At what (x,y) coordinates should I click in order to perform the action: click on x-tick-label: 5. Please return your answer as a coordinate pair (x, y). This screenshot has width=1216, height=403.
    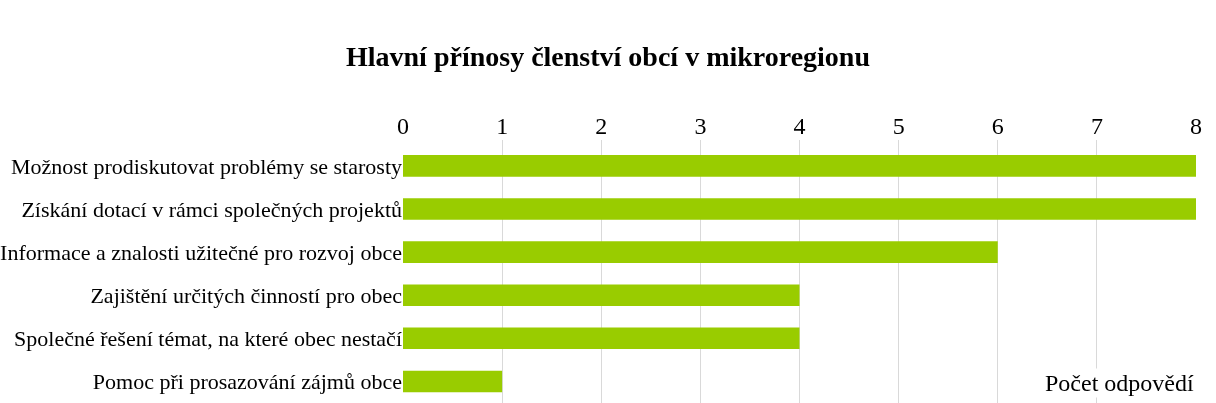
    Looking at the image, I should click on (898, 126).